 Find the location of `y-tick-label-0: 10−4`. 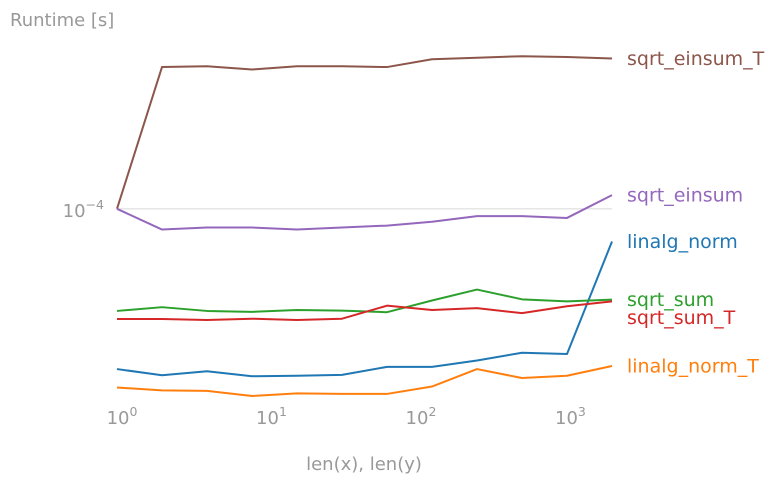

y-tick-label-0: 10−4 is located at coordinates (83, 209).